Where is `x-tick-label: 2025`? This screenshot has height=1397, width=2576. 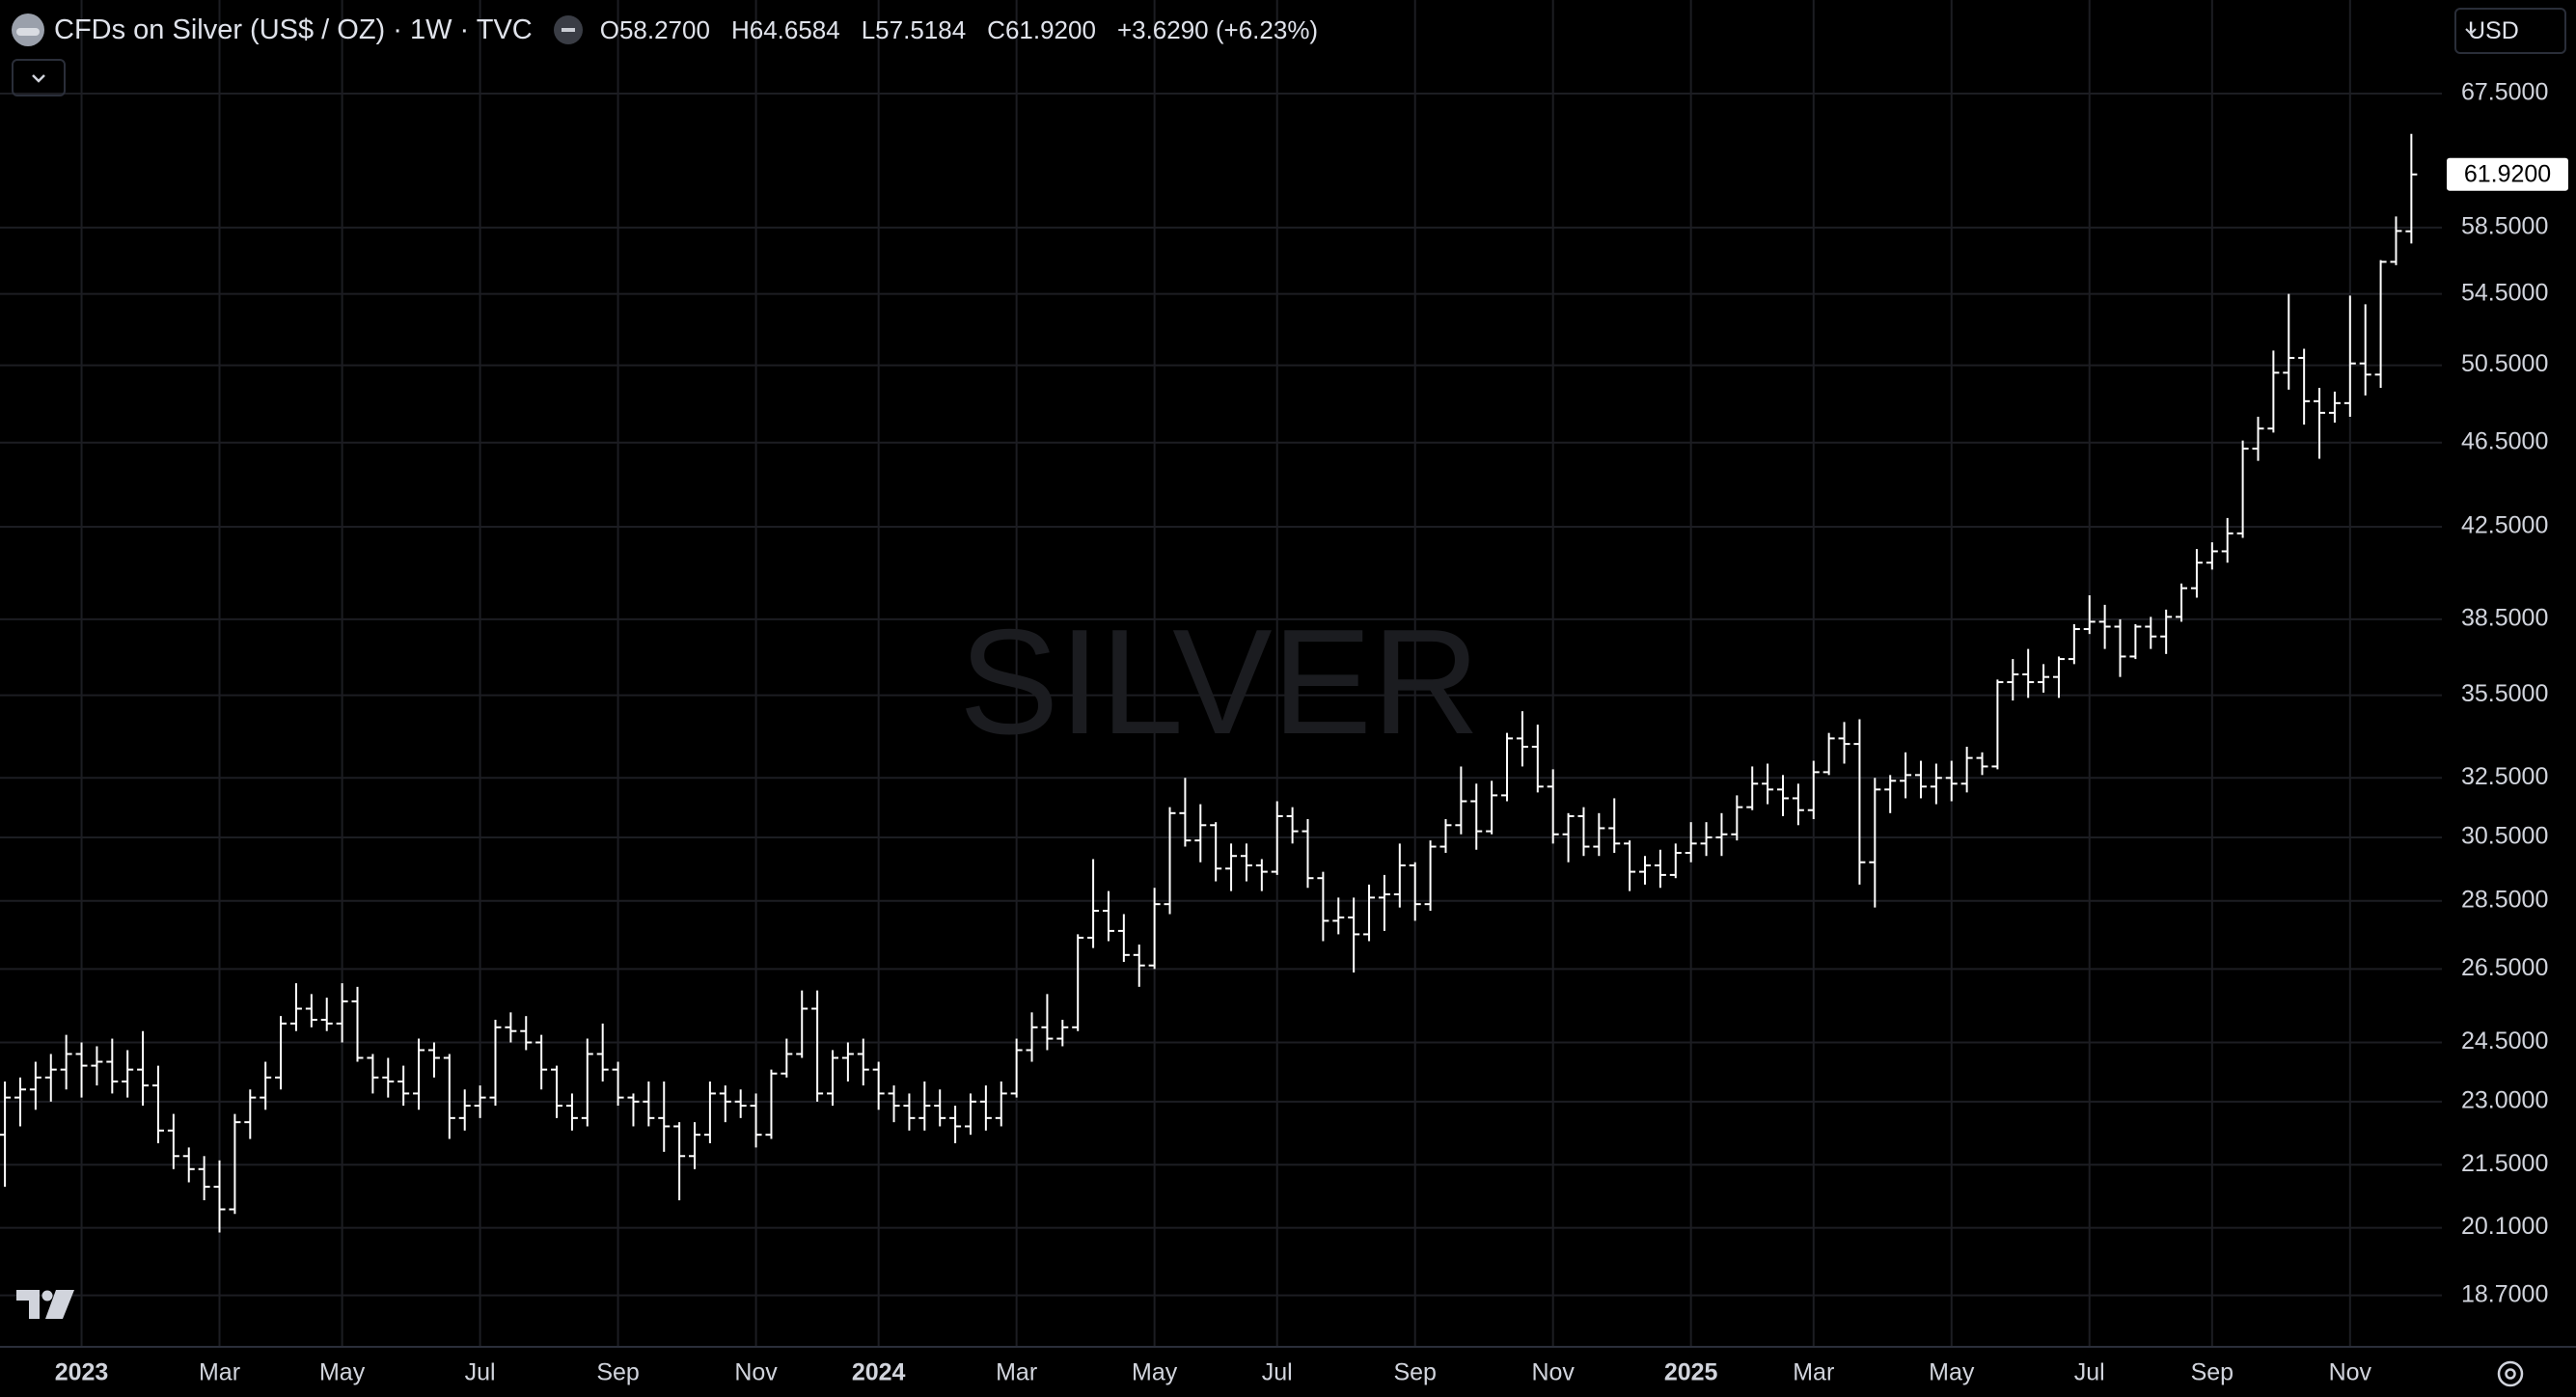
x-tick-label: 2025 is located at coordinates (1691, 1372).